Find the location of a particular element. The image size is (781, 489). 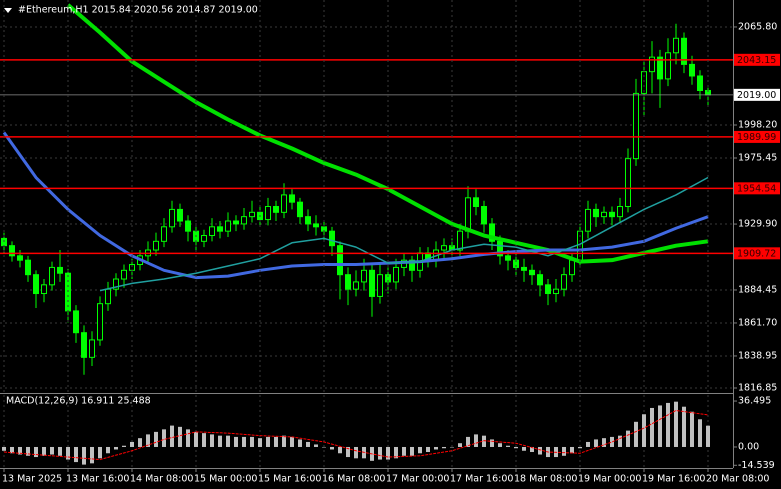

y-tick-label: 1816.85 is located at coordinates (757, 388).